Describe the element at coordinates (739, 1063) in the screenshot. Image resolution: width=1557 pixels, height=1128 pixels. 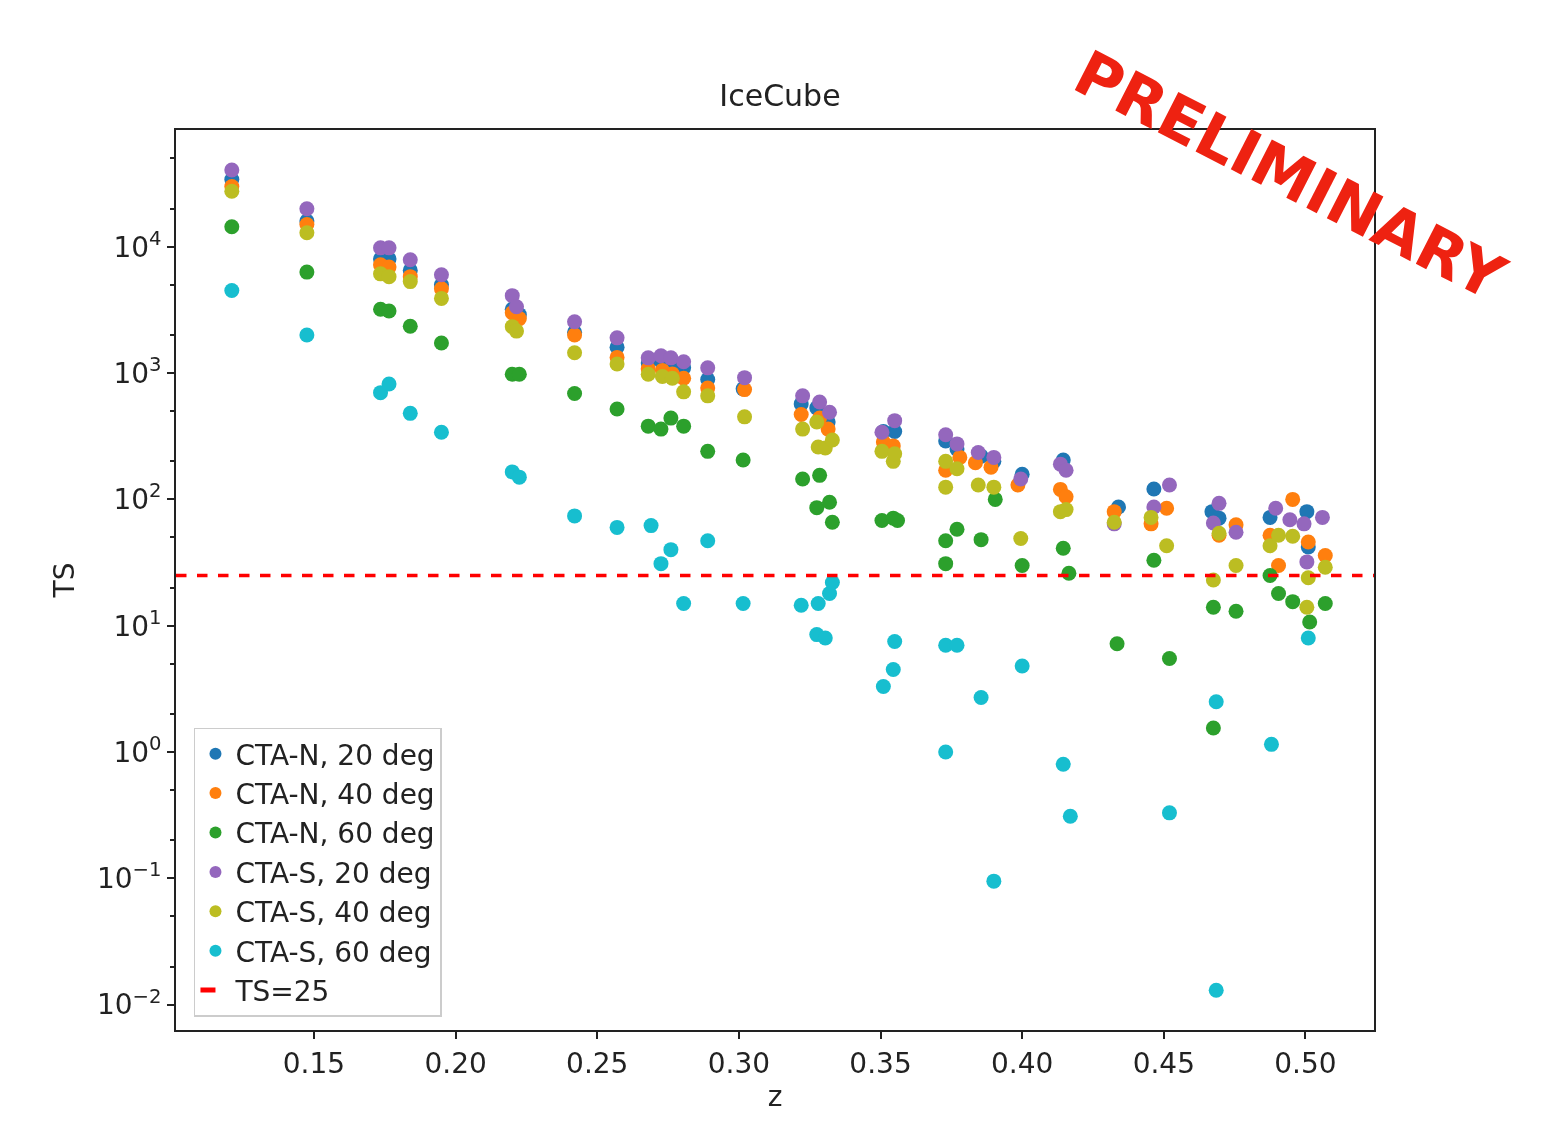
I see `x-tick-label: 0.30` at that location.